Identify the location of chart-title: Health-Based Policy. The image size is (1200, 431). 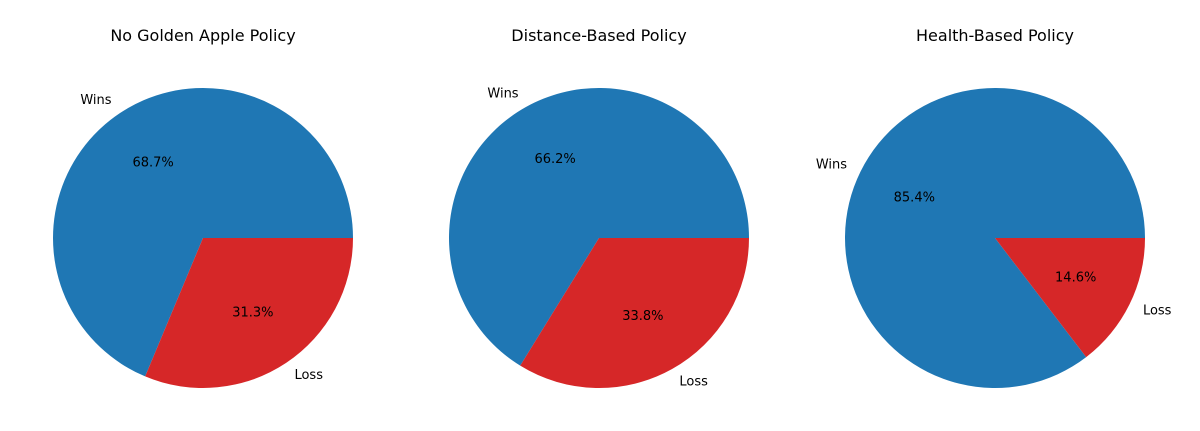
(995, 35).